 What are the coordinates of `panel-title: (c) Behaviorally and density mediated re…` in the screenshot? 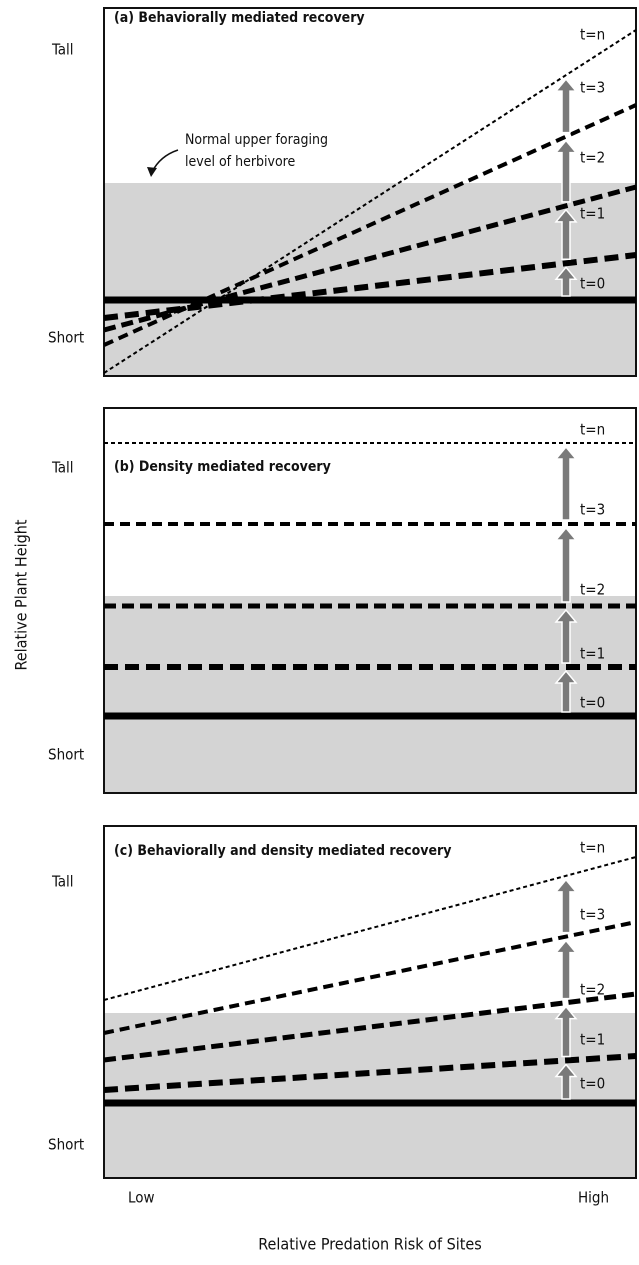 It's located at (282, 851).